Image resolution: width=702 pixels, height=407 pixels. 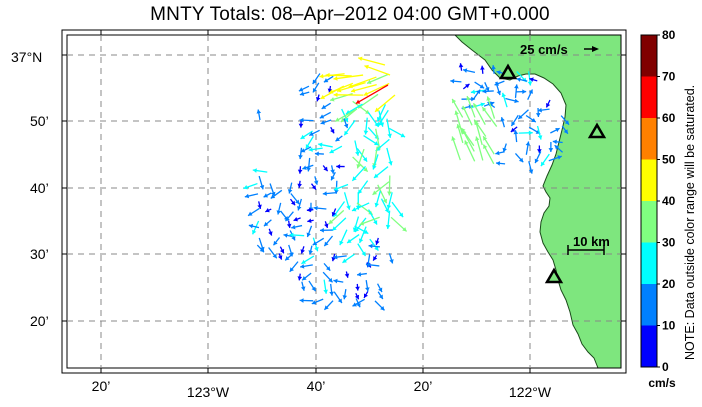 What do you see at coordinates (26, 57) in the screenshot?
I see `lat-label-37n: 37°N` at bounding box center [26, 57].